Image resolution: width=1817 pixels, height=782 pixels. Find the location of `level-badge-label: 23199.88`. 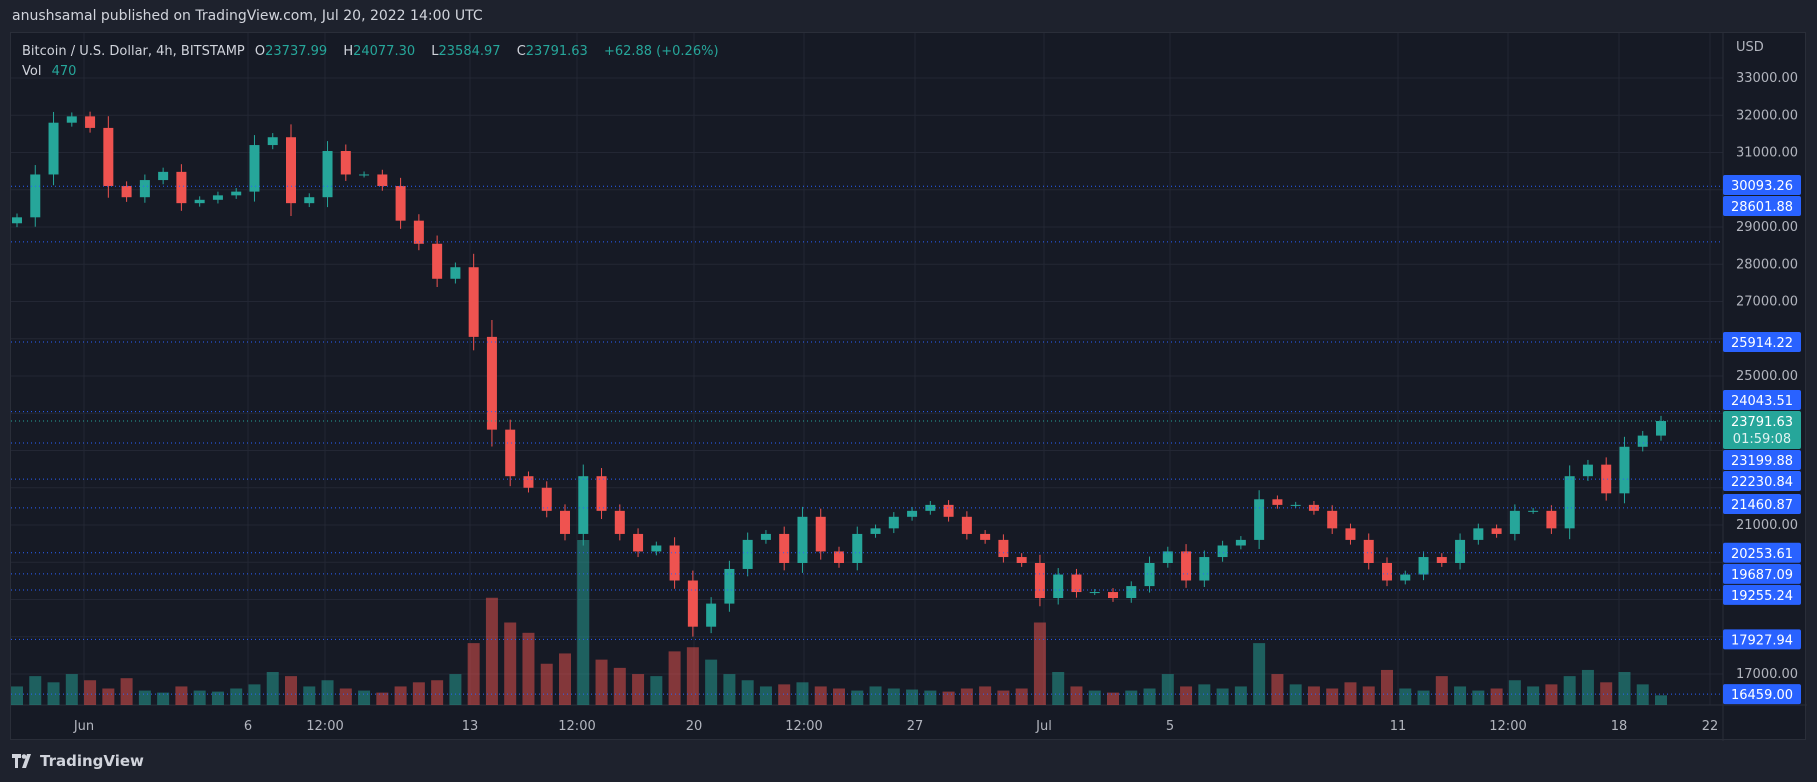

level-badge-label: 23199.88 is located at coordinates (1762, 461).